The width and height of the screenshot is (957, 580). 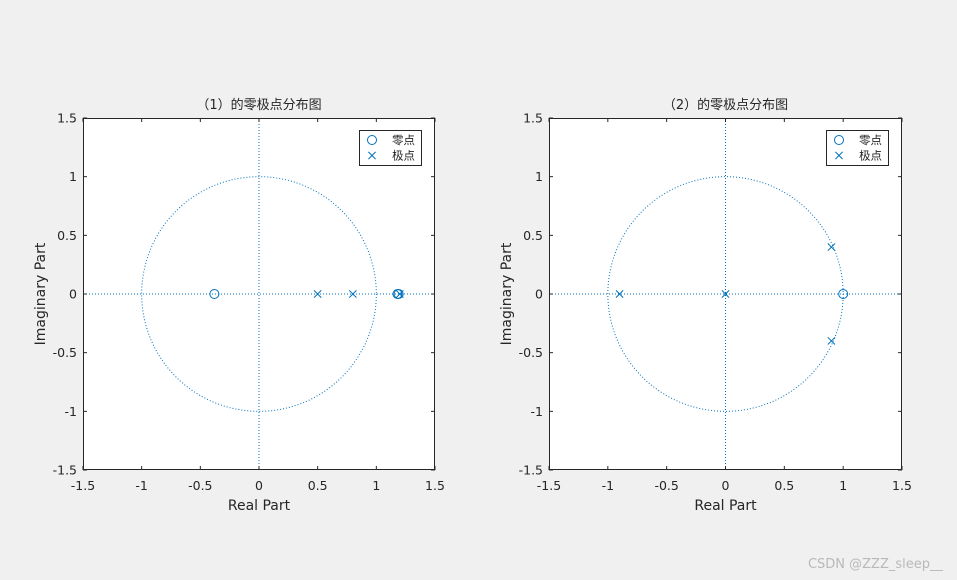 I want to click on watermark: CSDN @ZZZ_sleep__, so click(x=875, y=564).